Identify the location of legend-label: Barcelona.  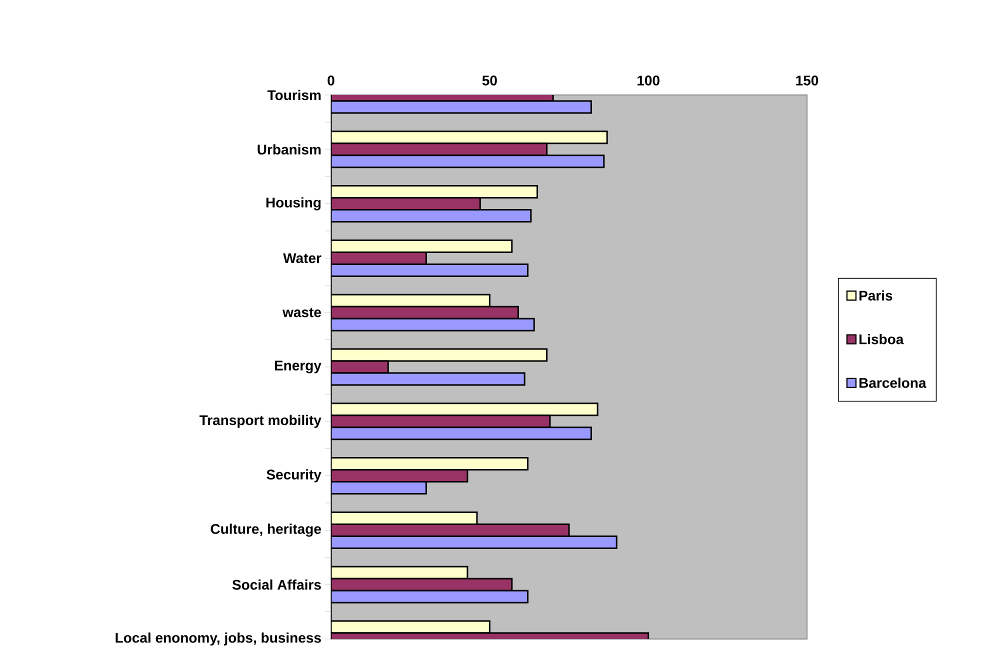
(892, 383).